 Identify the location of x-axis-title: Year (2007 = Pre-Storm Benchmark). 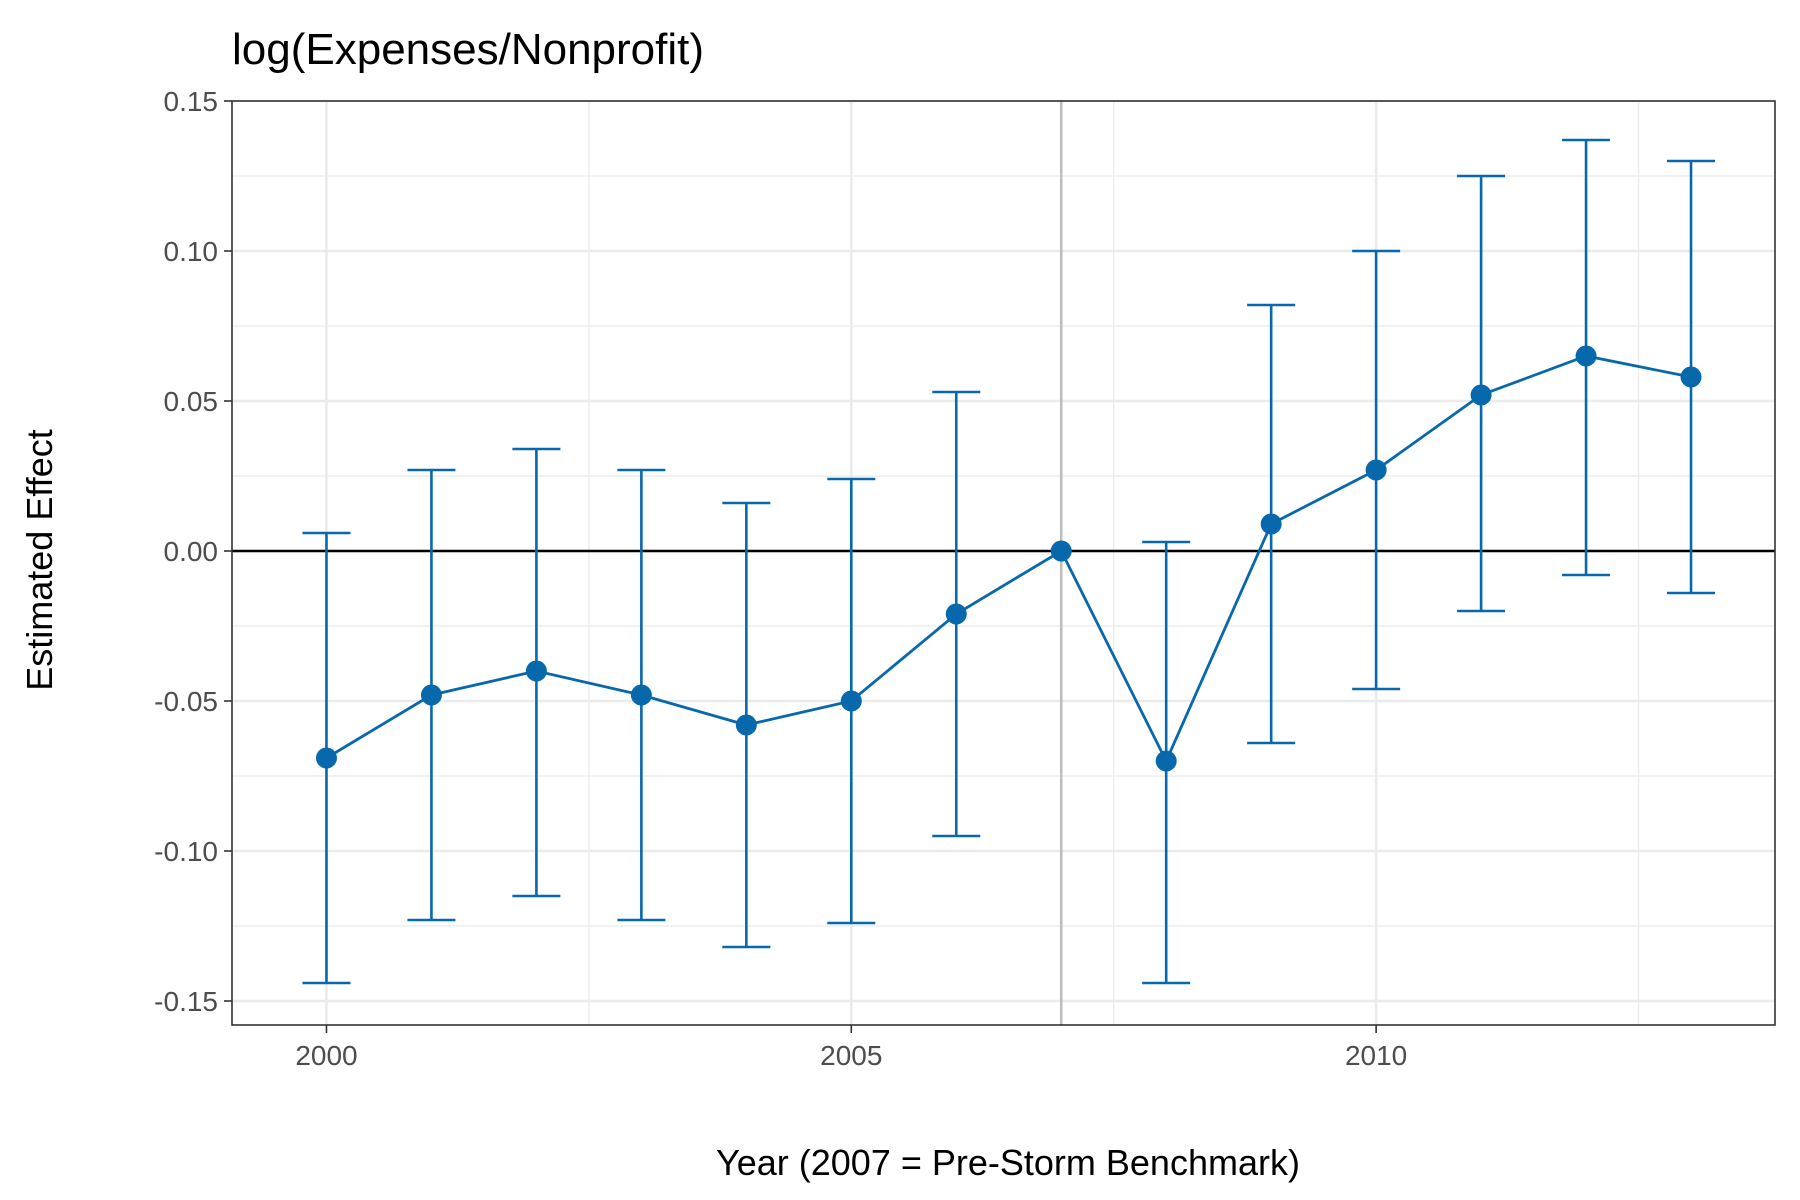
(1008, 1162).